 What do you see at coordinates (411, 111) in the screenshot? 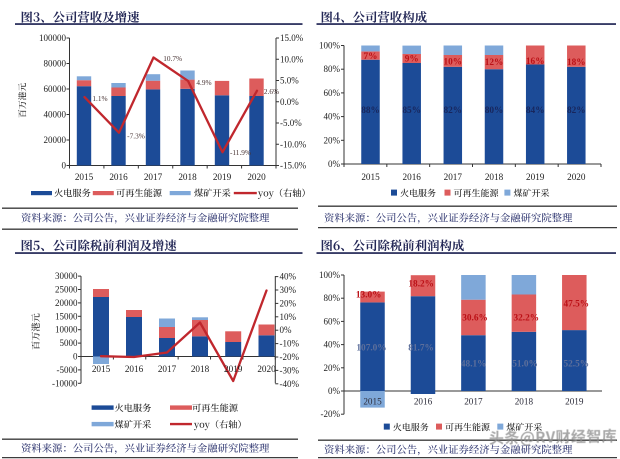
I see `svg-text: 85%` at bounding box center [411, 111].